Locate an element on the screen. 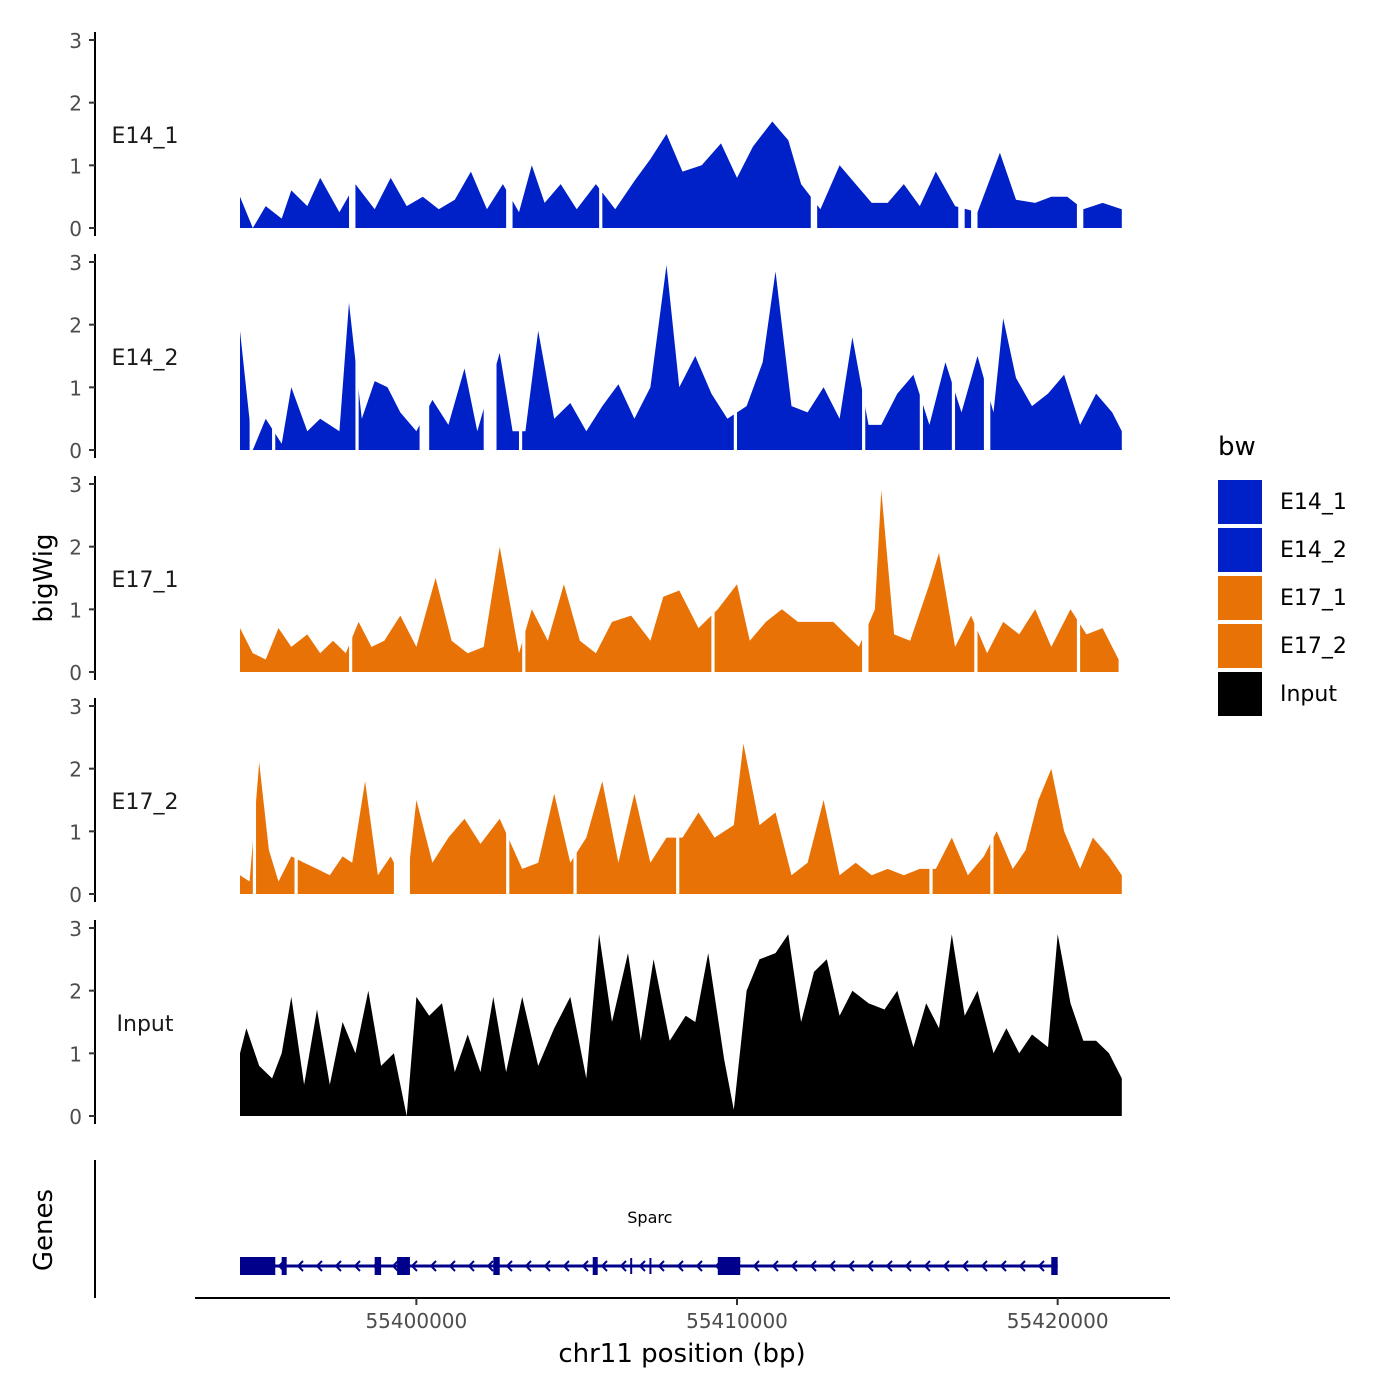  x-tick-label: 55410000 is located at coordinates (737, 1321).